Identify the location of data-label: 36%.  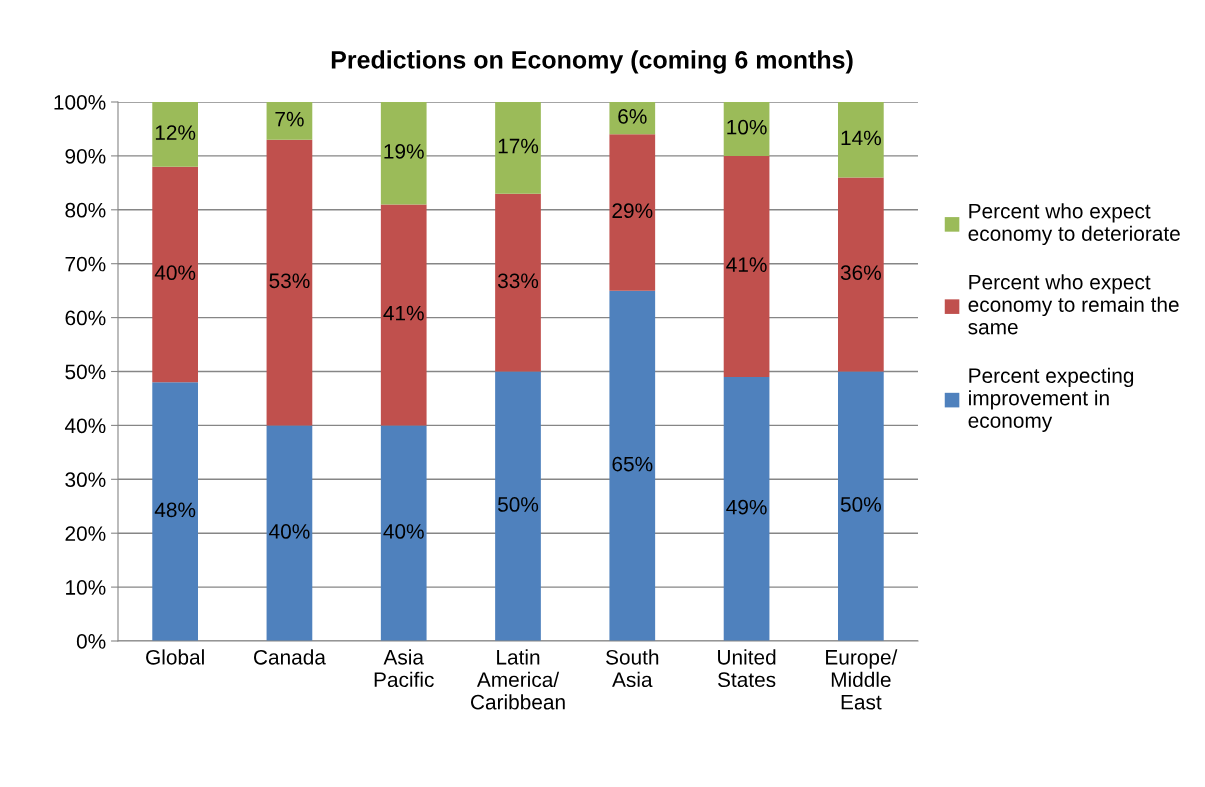
(860, 273).